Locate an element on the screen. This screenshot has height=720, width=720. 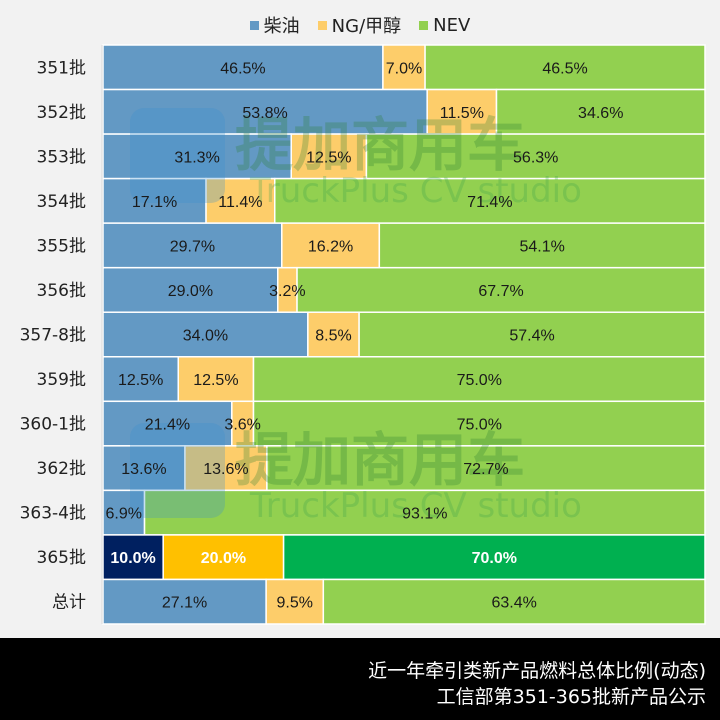
data-label: 8.5% is located at coordinates (333, 336).